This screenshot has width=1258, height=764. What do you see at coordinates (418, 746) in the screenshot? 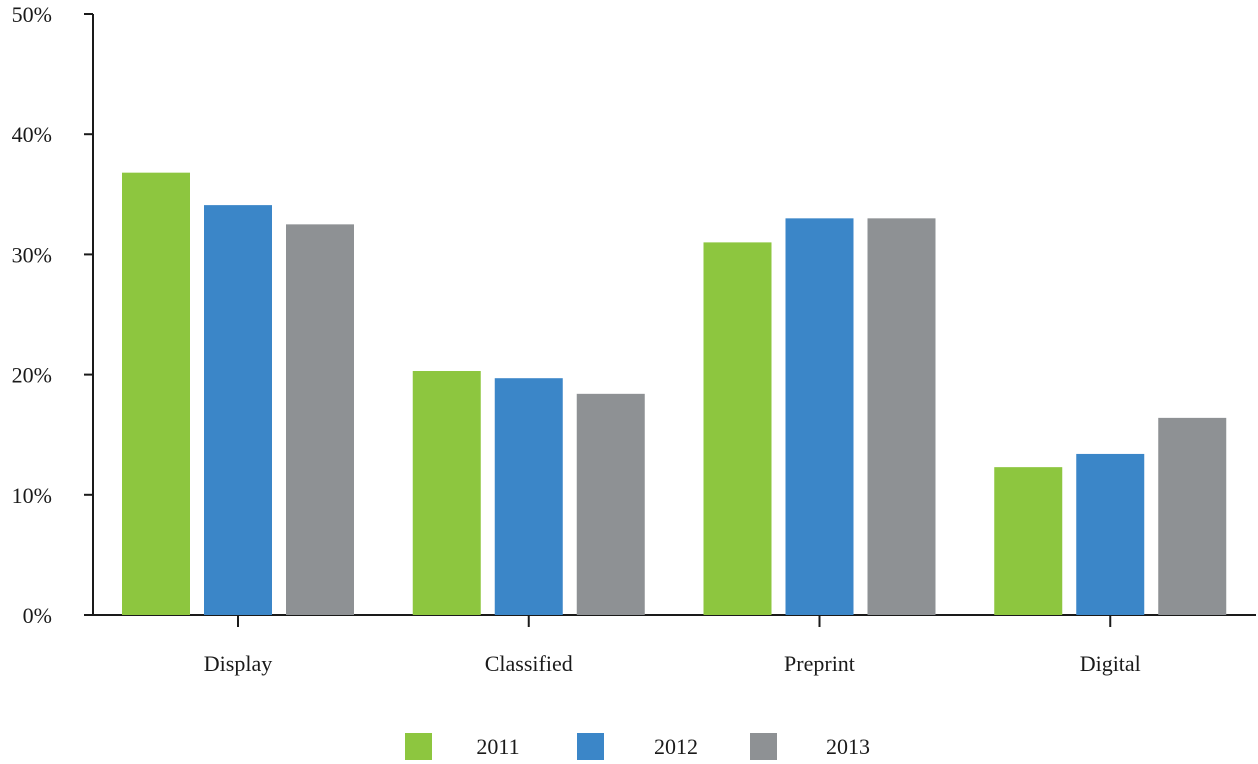
I see `legend-swatch-2011` at bounding box center [418, 746].